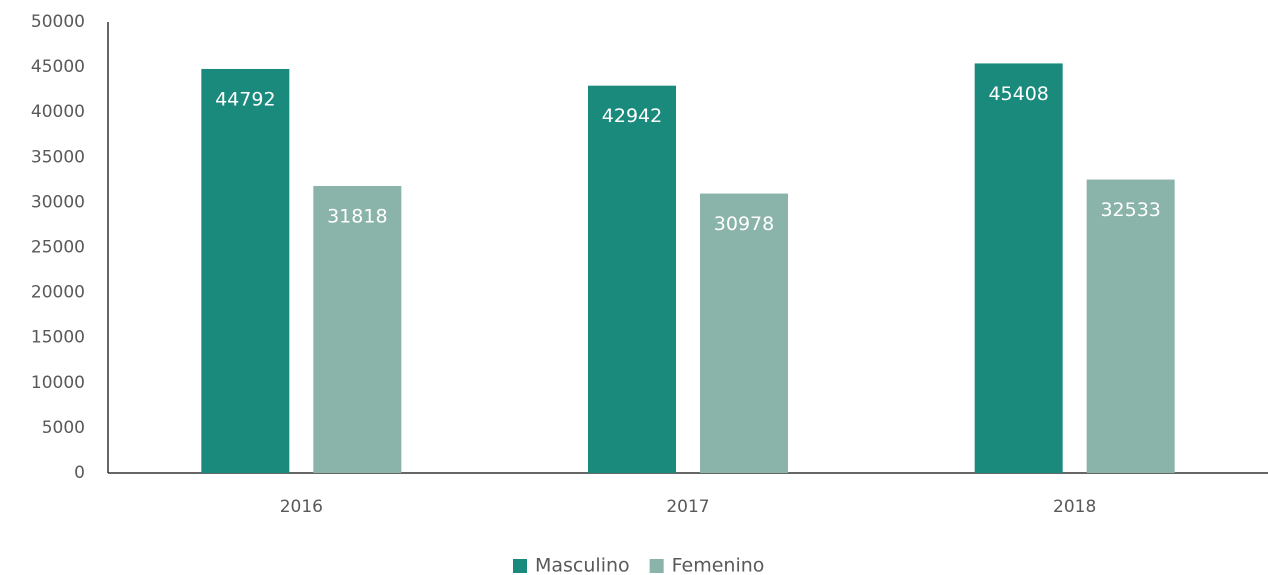 Image resolution: width=1268 pixels, height=575 pixels. What do you see at coordinates (245, 99) in the screenshot?
I see `data-label: 44792` at bounding box center [245, 99].